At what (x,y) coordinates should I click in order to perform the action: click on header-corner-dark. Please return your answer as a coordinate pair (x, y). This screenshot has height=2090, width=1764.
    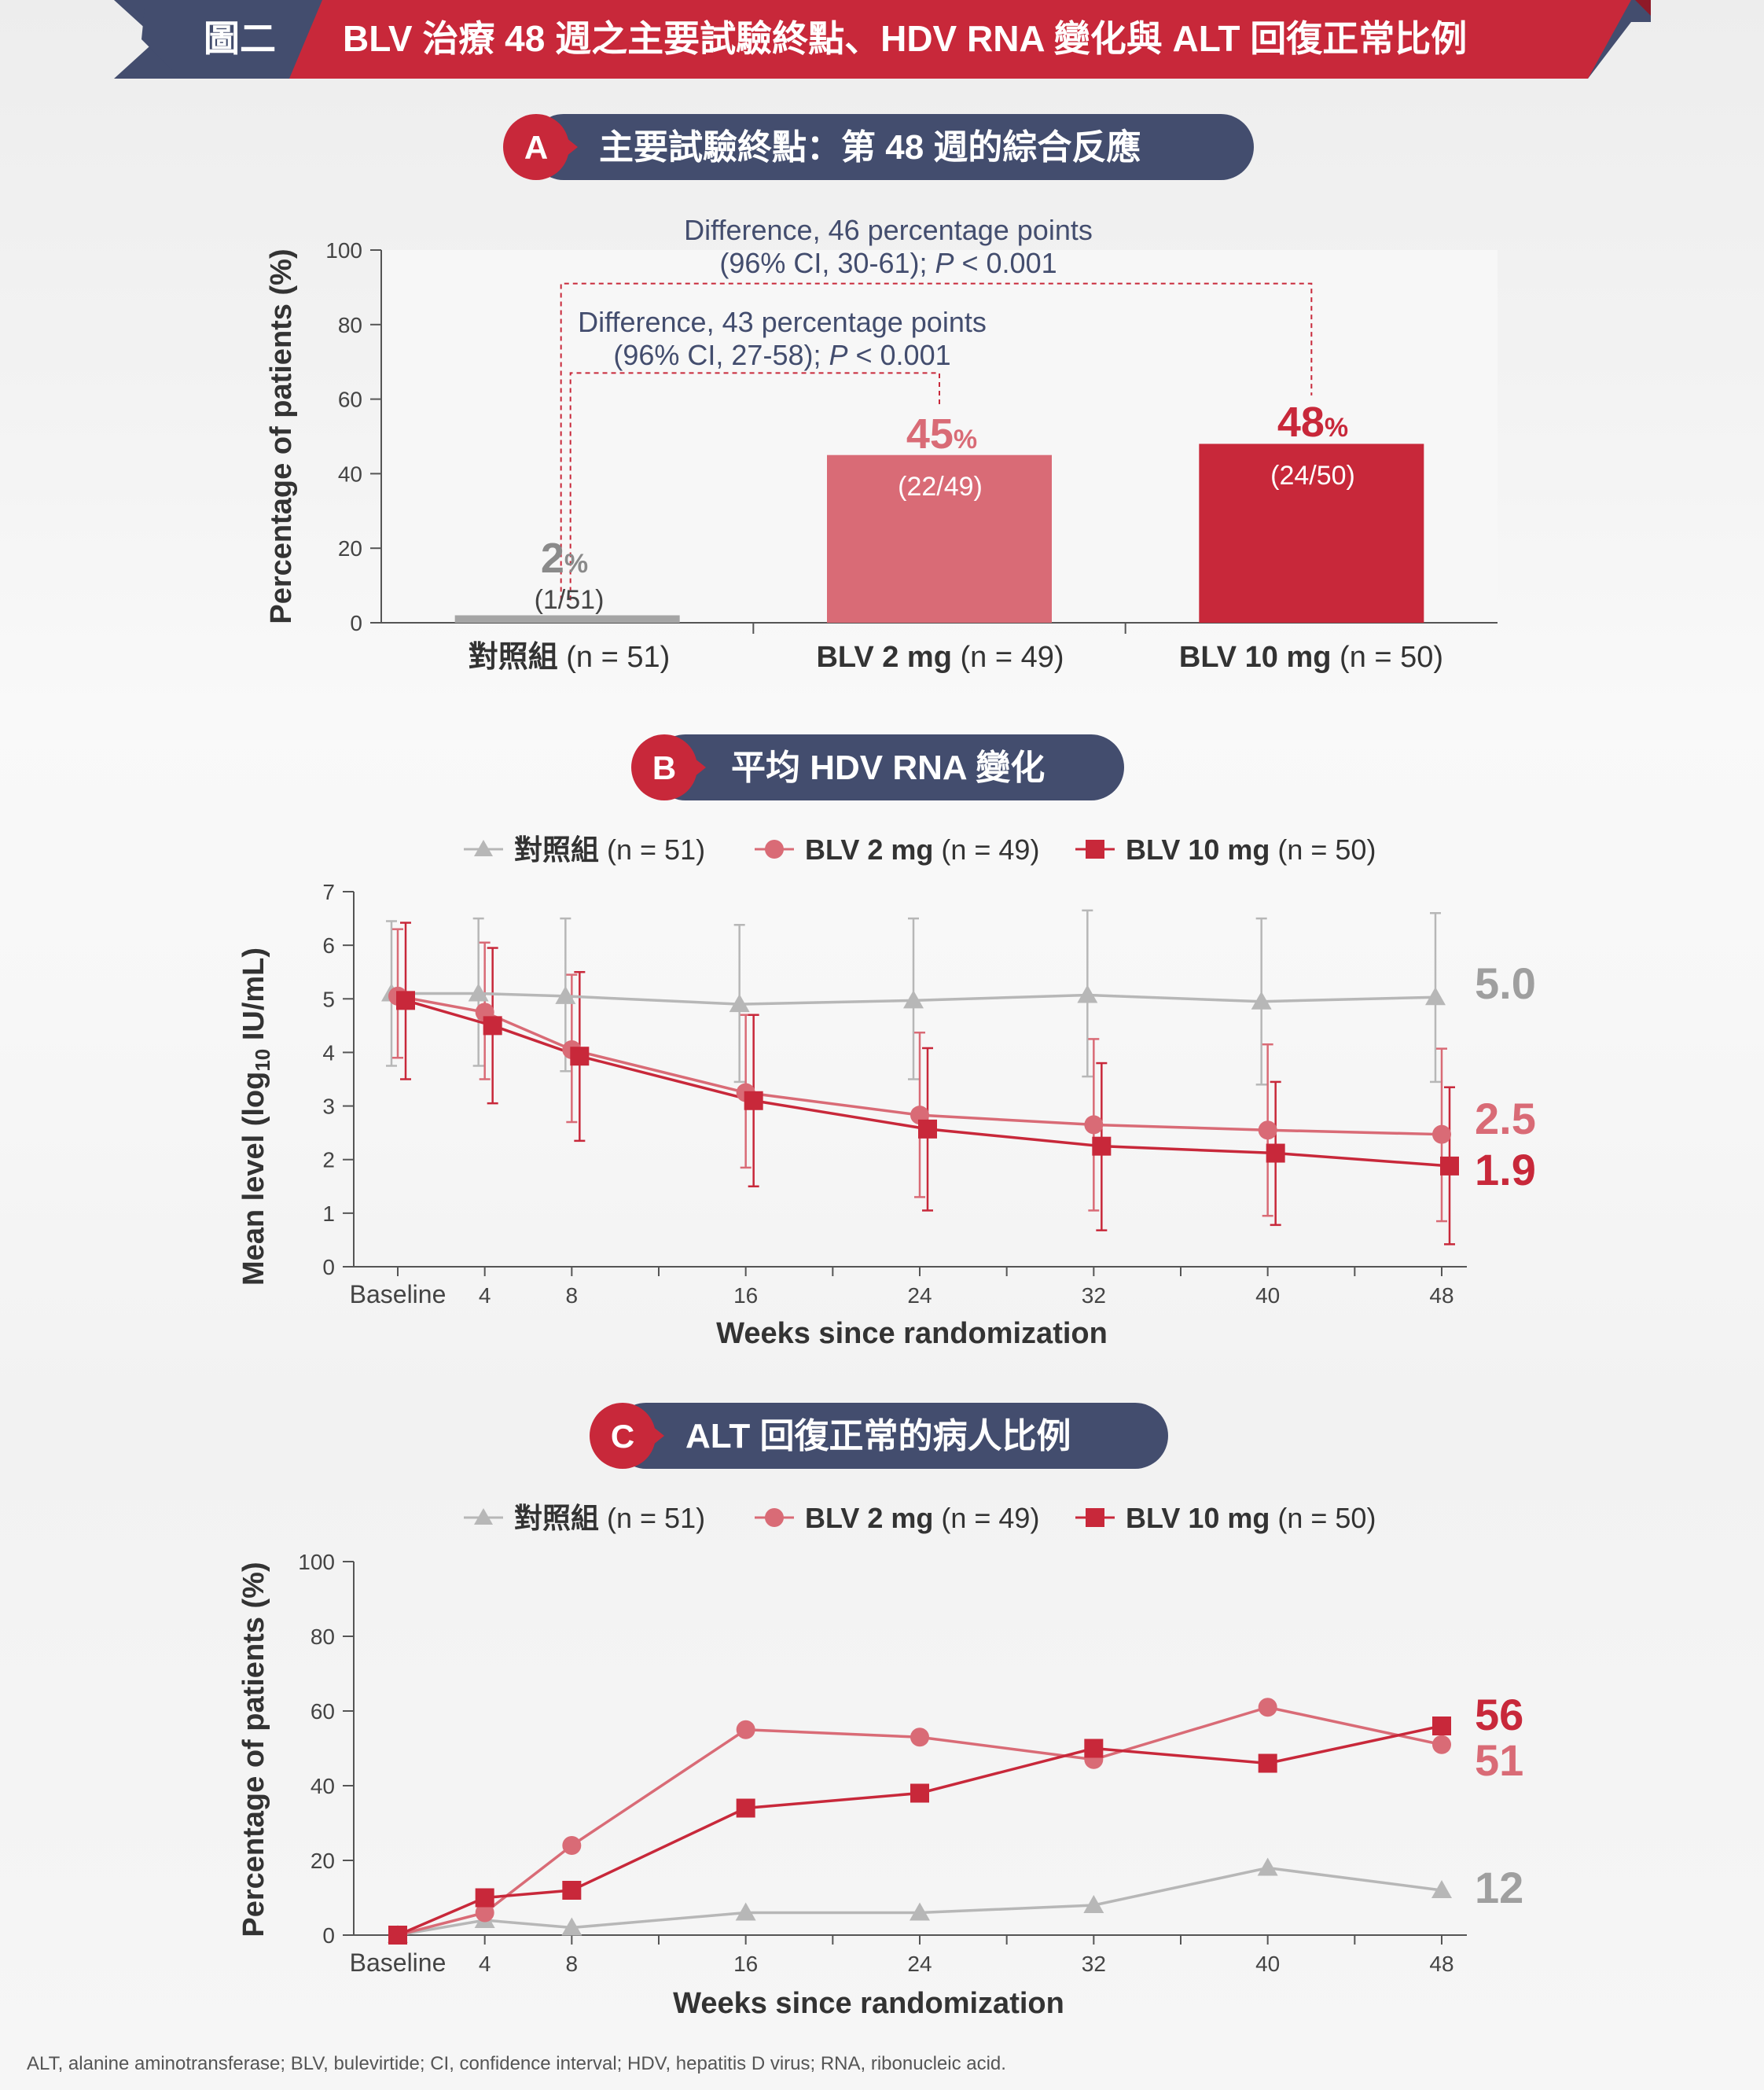
    Looking at the image, I should click on (1643, 8).